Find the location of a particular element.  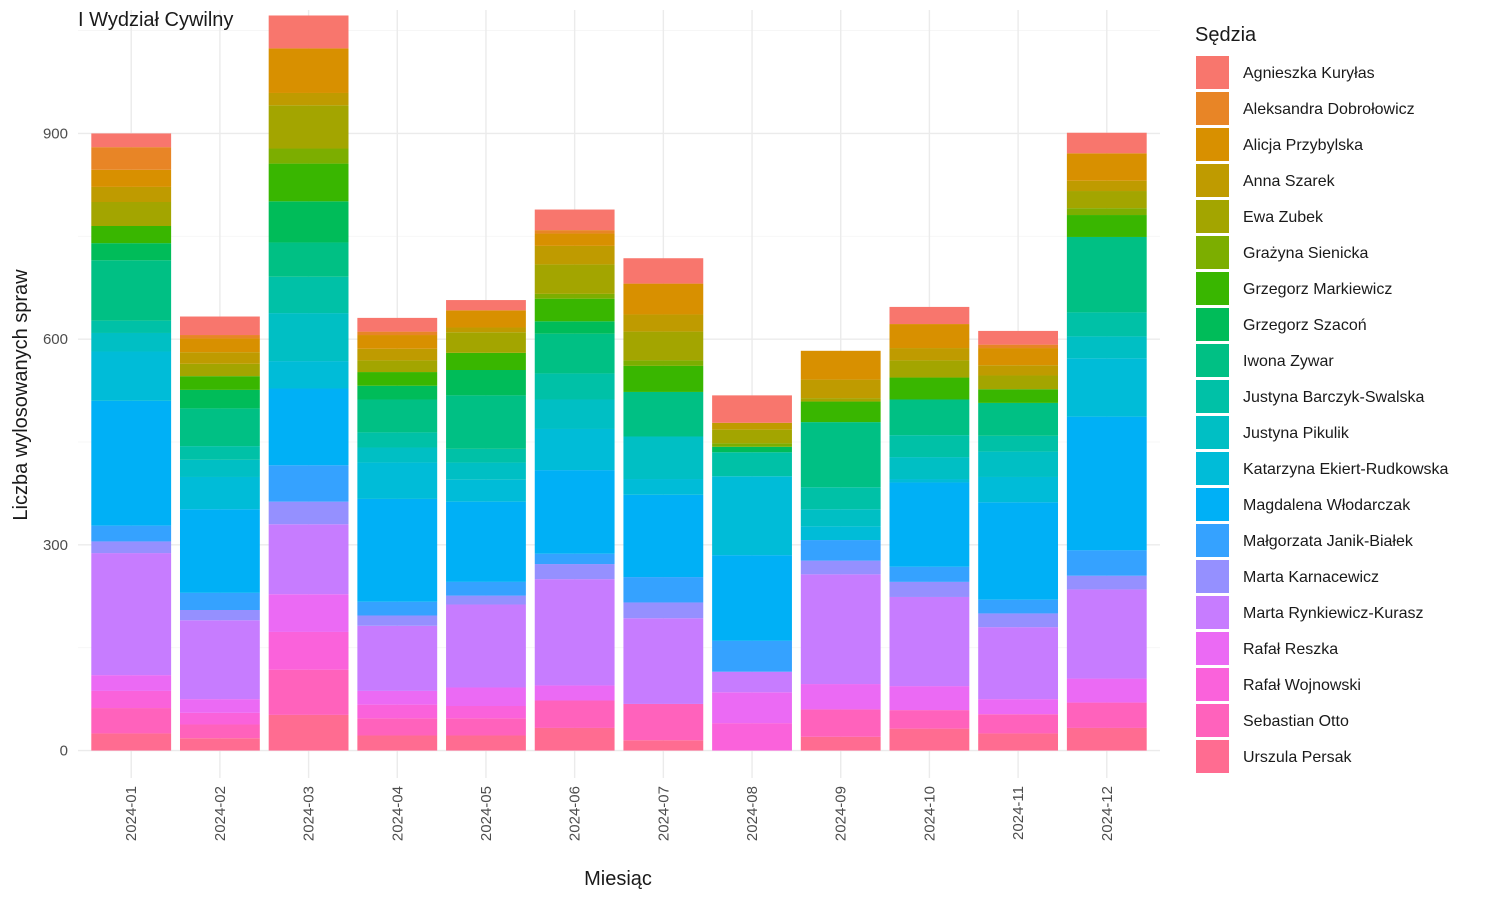

legend-item: Marta Rynkiewicz-Kurasz is located at coordinates (1309, 612).